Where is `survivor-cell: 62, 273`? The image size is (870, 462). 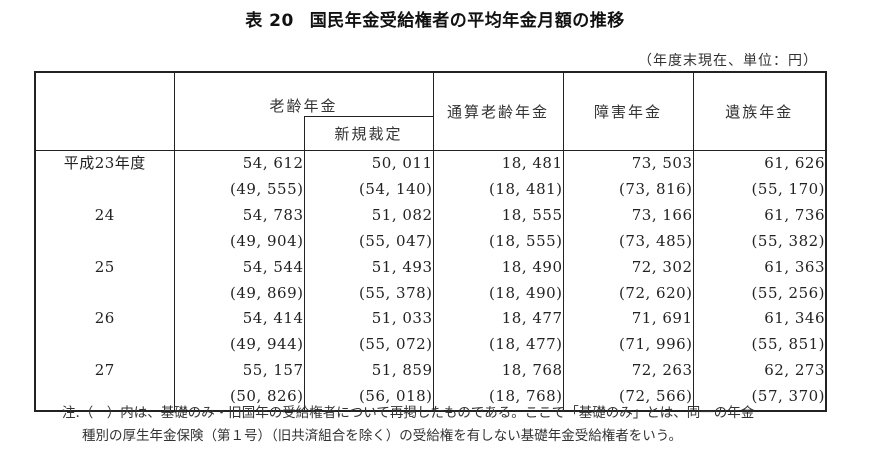 survivor-cell: 62, 273 is located at coordinates (760, 371).